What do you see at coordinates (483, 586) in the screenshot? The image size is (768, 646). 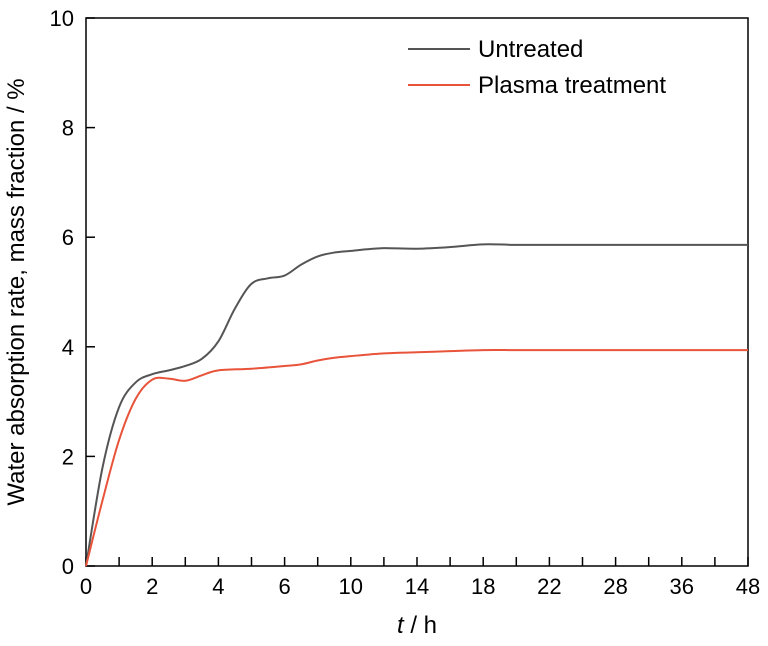 I see `x-tick-label: 18` at bounding box center [483, 586].